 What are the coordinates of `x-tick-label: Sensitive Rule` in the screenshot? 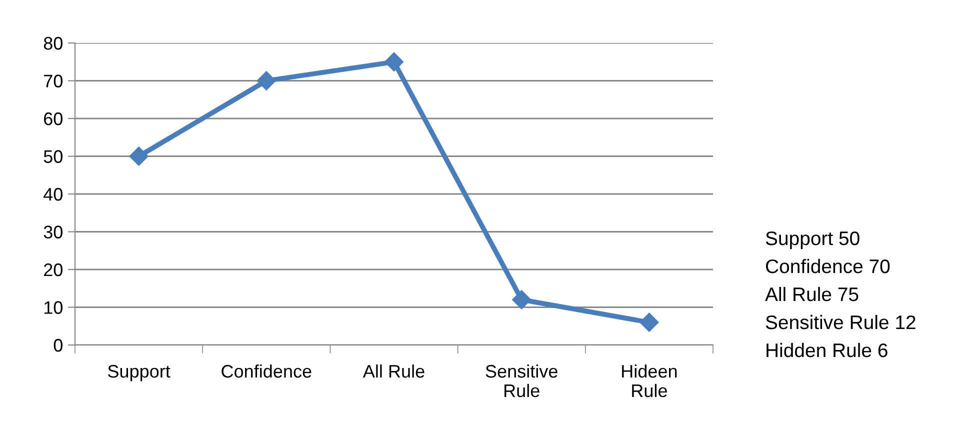 It's located at (522, 381).